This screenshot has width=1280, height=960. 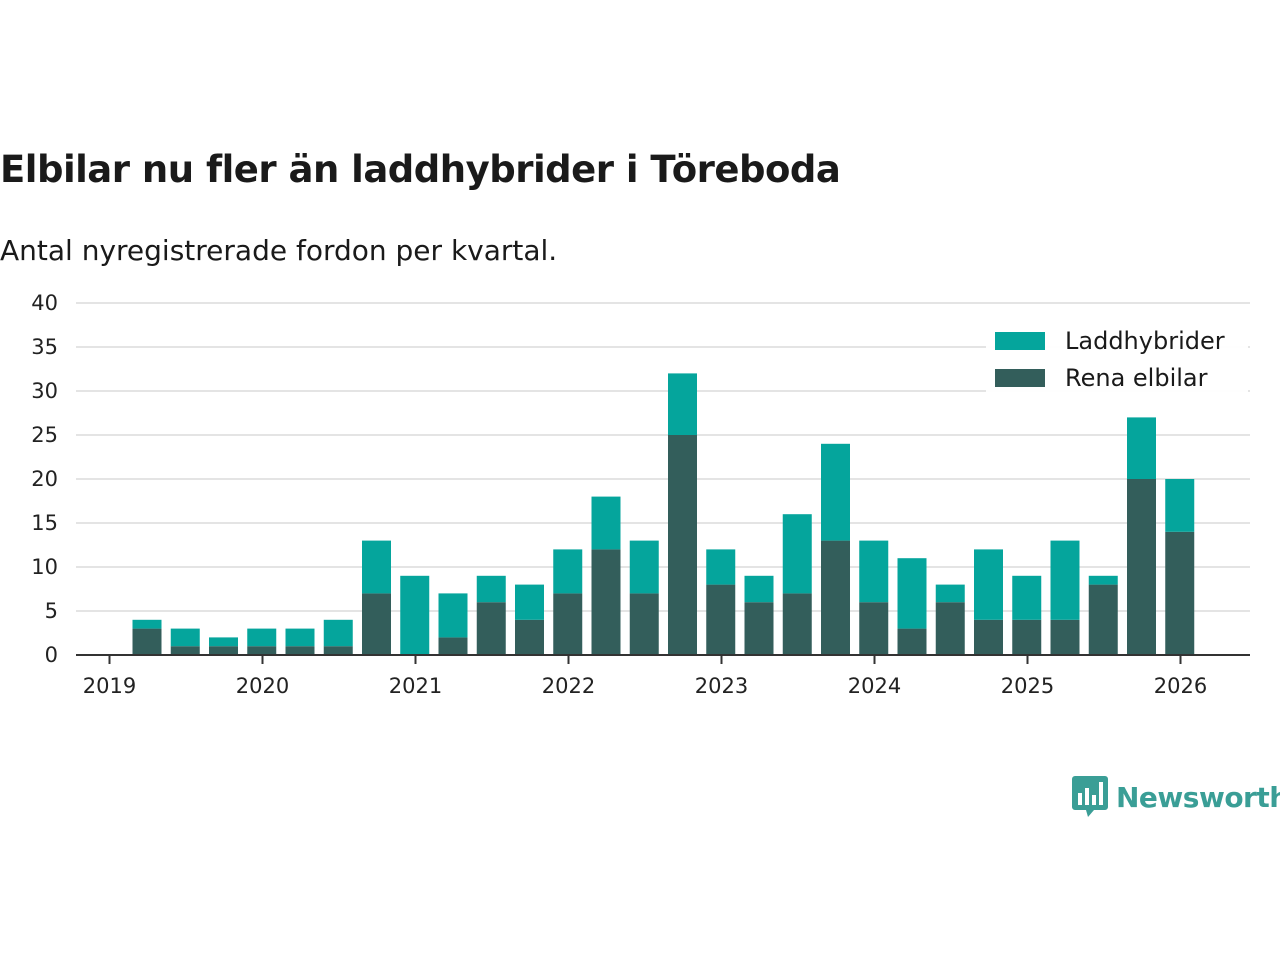 I want to click on x-tick-label: 2019, so click(x=109, y=686).